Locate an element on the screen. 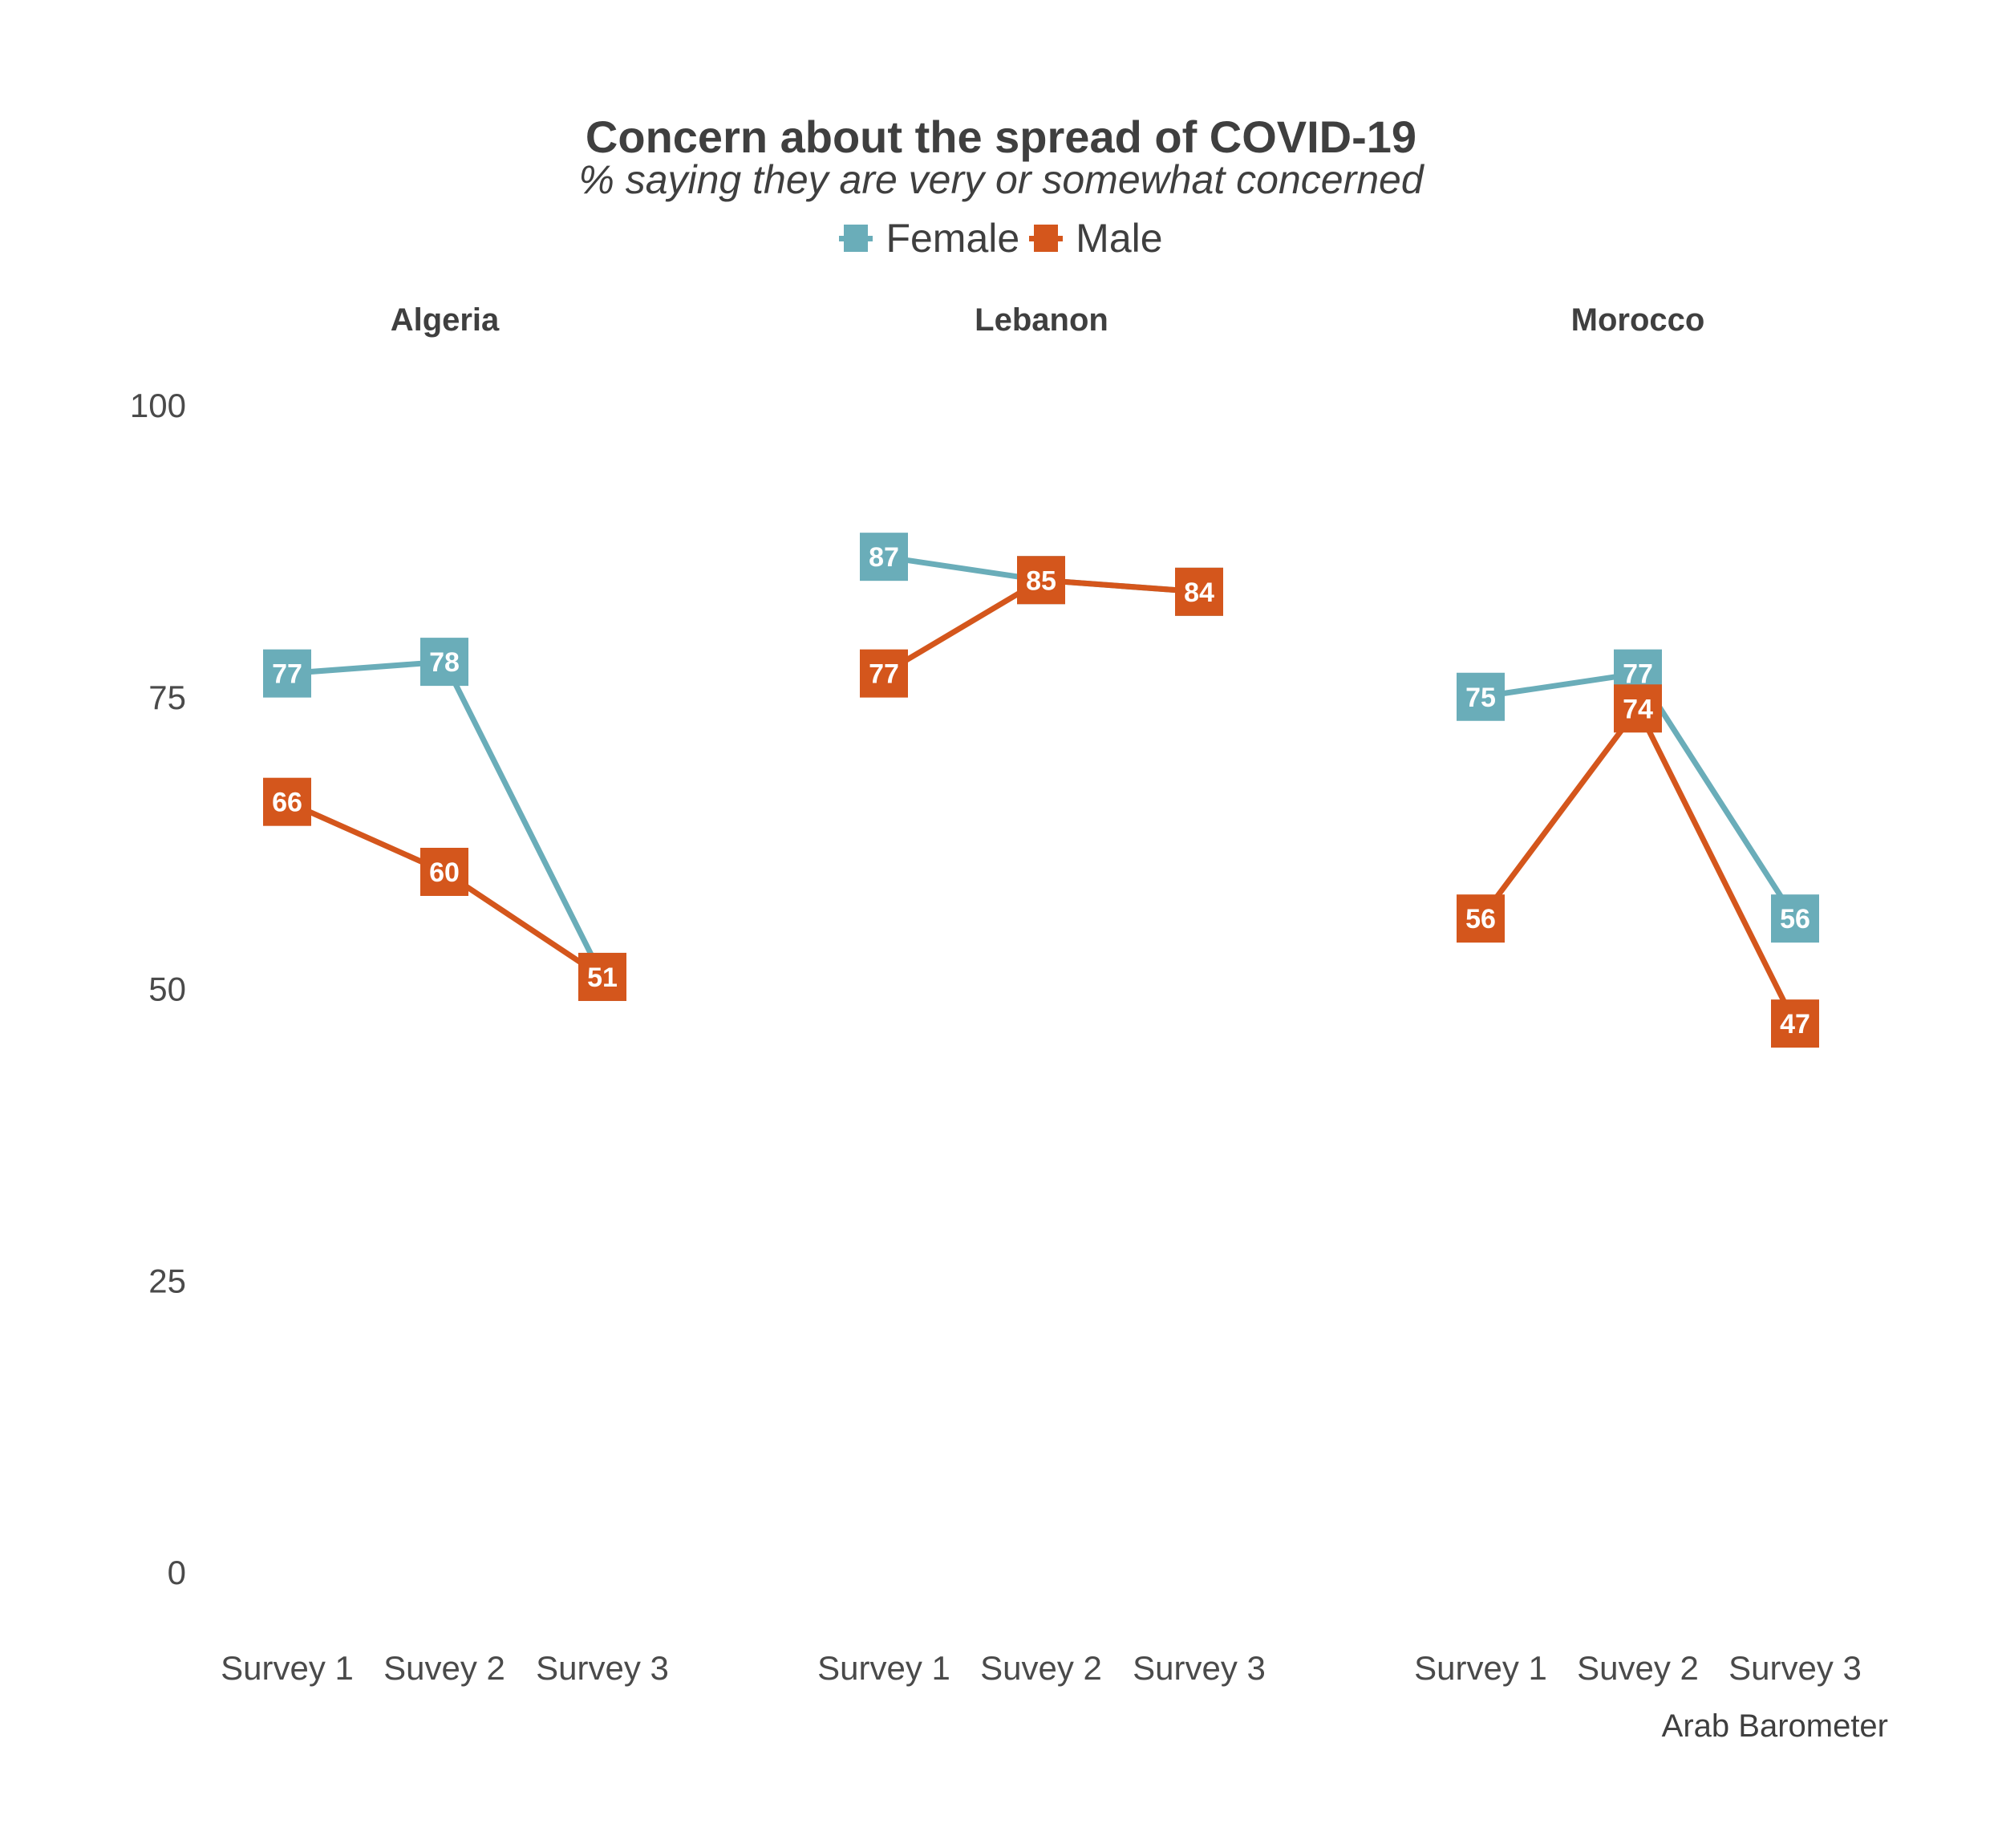  panel-title: Morocco is located at coordinates (1638, 320).